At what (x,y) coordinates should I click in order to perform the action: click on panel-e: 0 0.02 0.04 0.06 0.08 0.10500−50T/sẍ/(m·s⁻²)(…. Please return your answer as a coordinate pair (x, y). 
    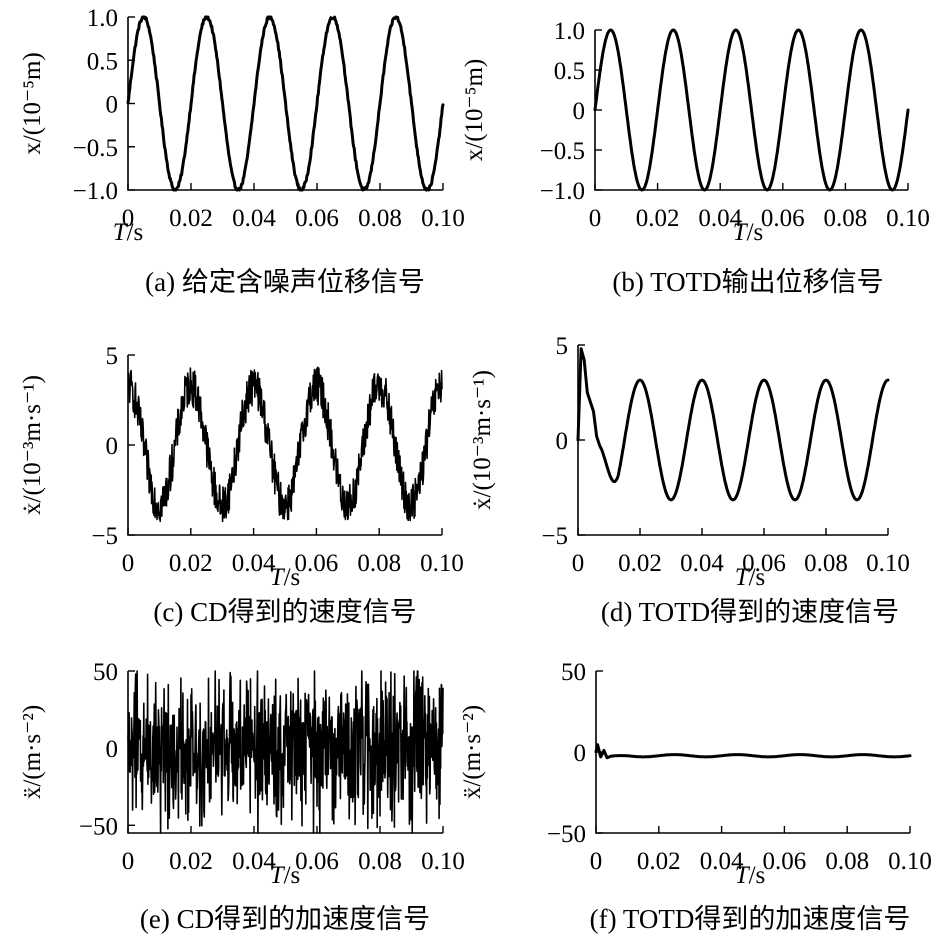
    Looking at the image, I should click on (242, 796).